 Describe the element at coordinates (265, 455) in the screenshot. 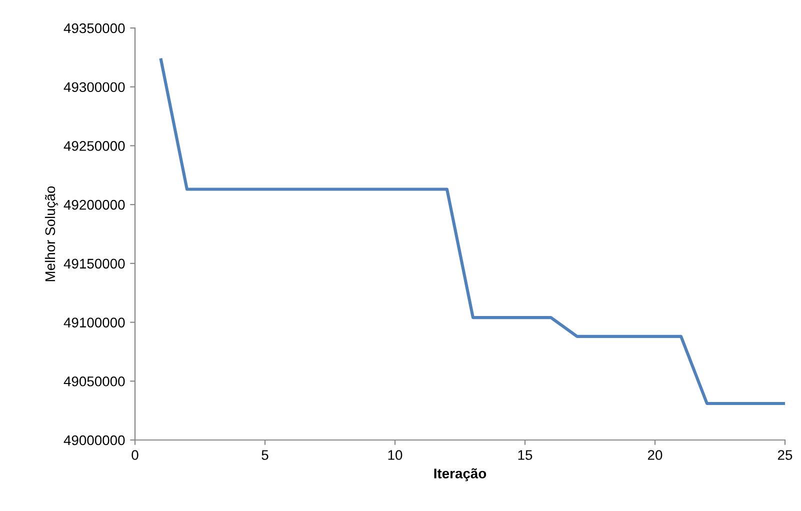

I see `x-tick-label: 5` at that location.